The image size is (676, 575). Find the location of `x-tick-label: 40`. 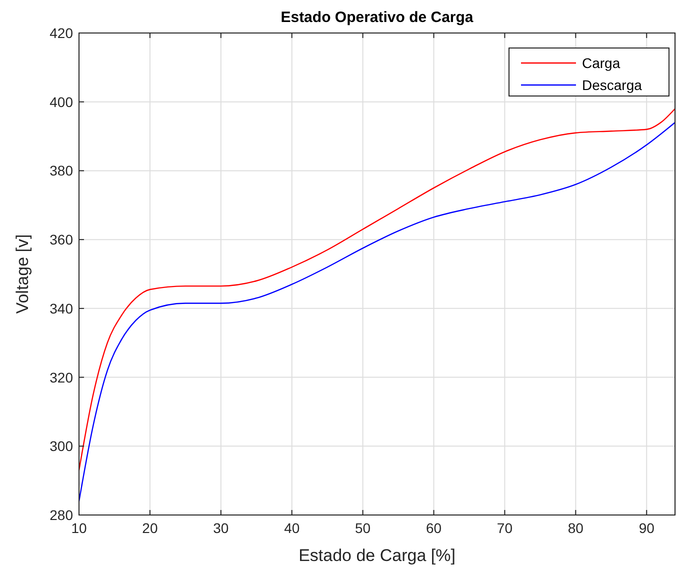

x-tick-label: 40 is located at coordinates (292, 528).